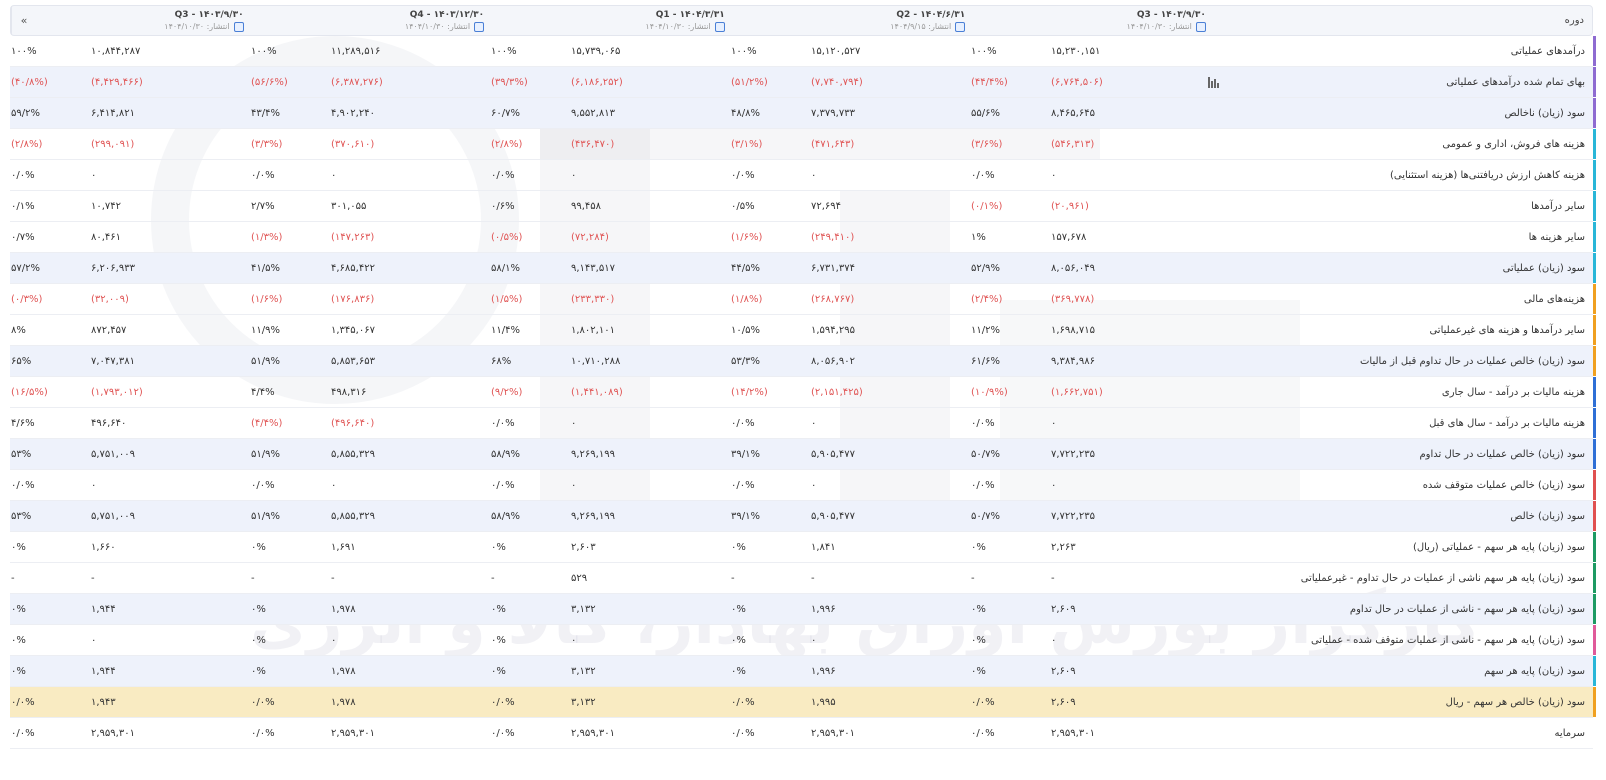 This screenshot has width=1606, height=780. What do you see at coordinates (269, 82) in the screenshot?
I see `cell-percent: (۵۶/۶%)` at bounding box center [269, 82].